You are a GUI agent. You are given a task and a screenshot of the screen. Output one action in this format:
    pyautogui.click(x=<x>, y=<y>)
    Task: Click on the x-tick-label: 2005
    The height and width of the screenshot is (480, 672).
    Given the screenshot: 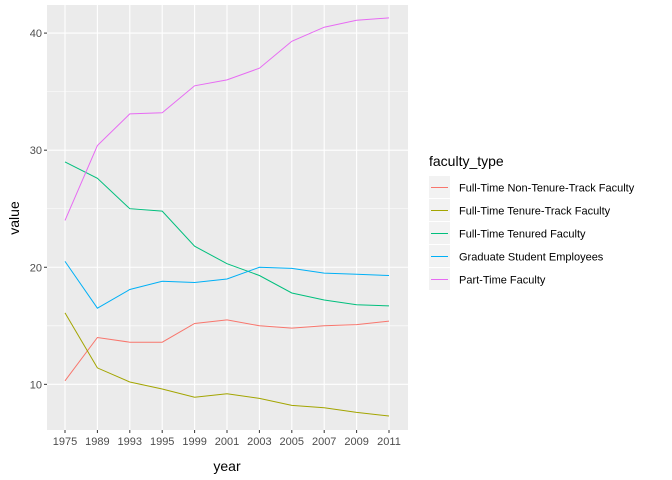 What is the action you would take?
    pyautogui.click(x=292, y=442)
    